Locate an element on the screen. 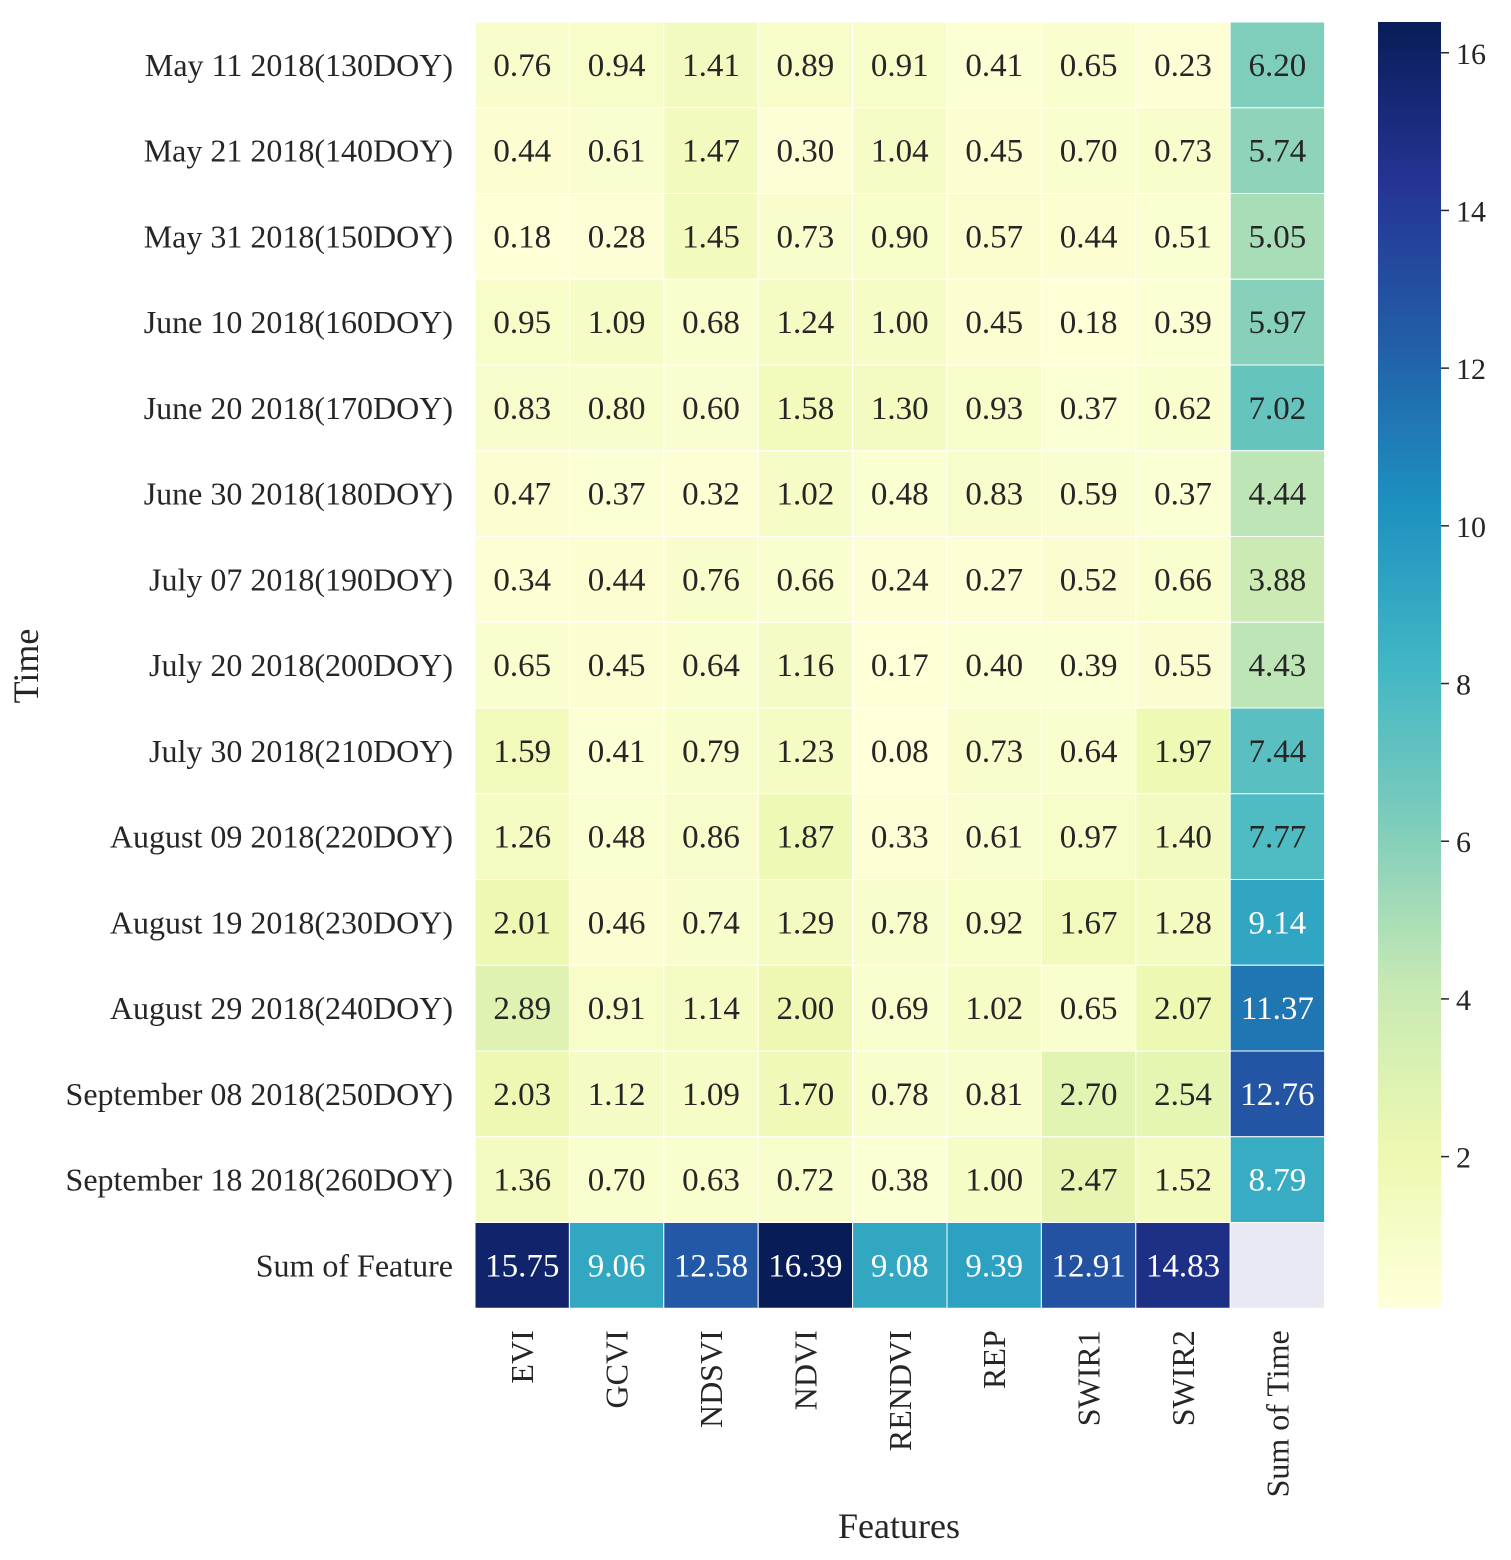 The image size is (1511, 1560). heatmap-cell-r6-c2 is located at coordinates (711, 579).